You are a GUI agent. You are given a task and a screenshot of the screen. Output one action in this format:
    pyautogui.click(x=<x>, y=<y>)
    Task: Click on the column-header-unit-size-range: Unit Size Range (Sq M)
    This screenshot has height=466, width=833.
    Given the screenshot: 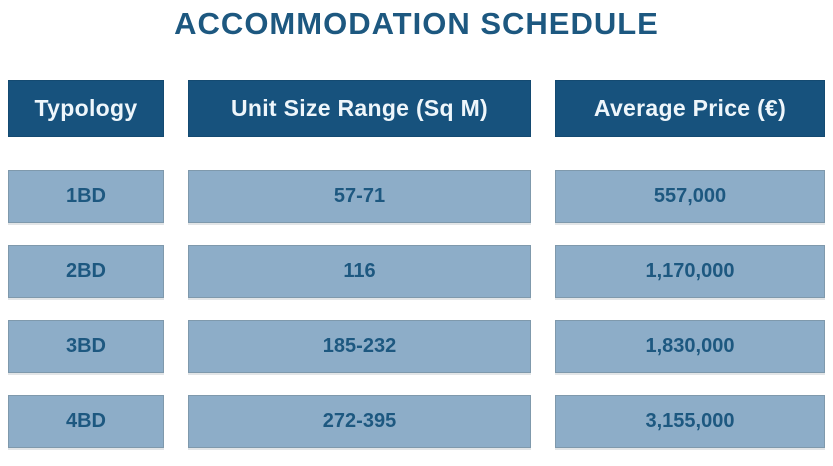 What is the action you would take?
    pyautogui.click(x=359, y=108)
    